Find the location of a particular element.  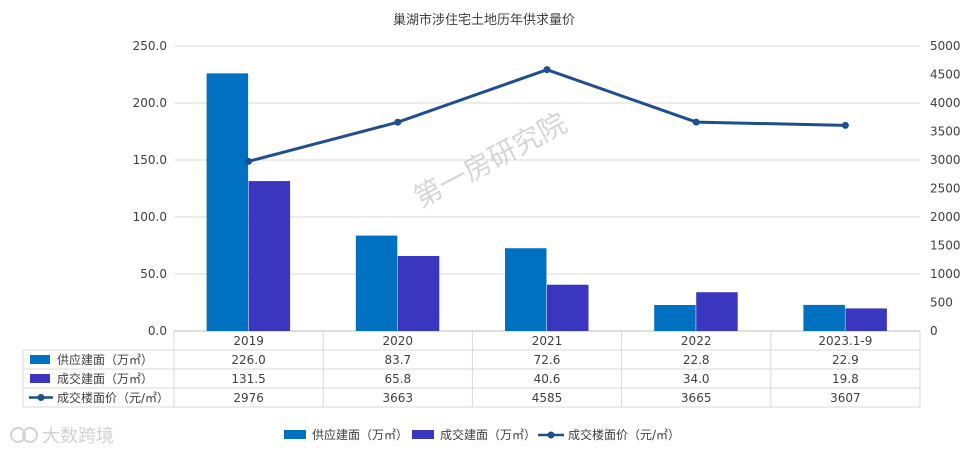

table-legend-key-marker is located at coordinates (41, 397).